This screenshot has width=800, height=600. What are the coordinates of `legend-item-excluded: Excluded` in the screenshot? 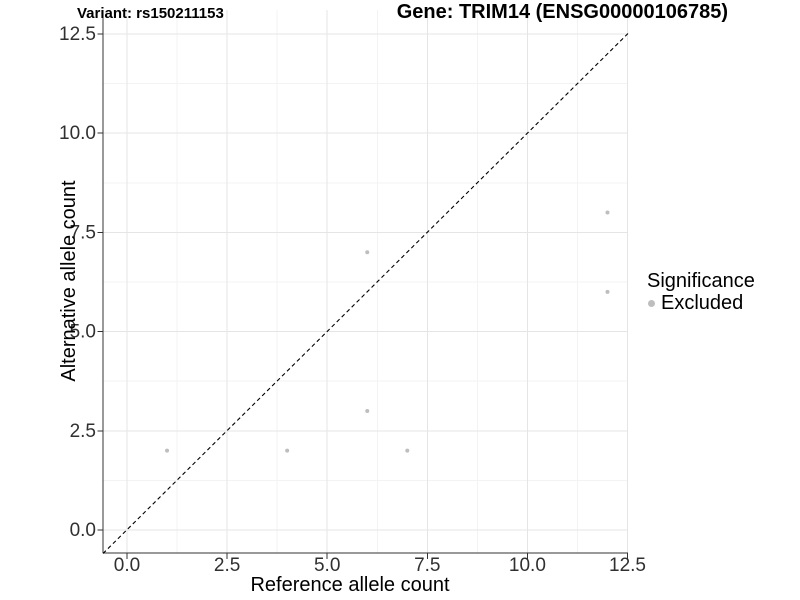 It's located at (701, 303).